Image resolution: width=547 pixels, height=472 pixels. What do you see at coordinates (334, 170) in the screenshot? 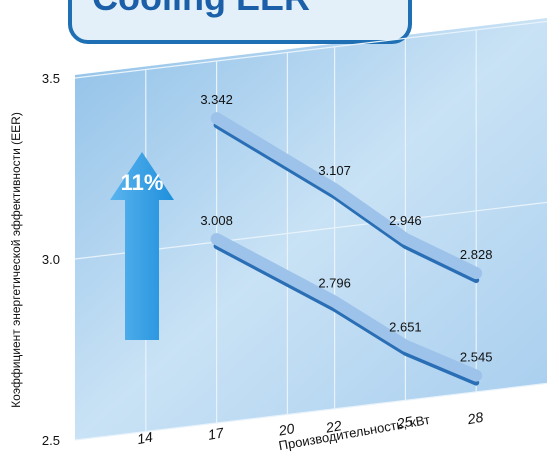
I see `data-label: 3.107` at bounding box center [334, 170].